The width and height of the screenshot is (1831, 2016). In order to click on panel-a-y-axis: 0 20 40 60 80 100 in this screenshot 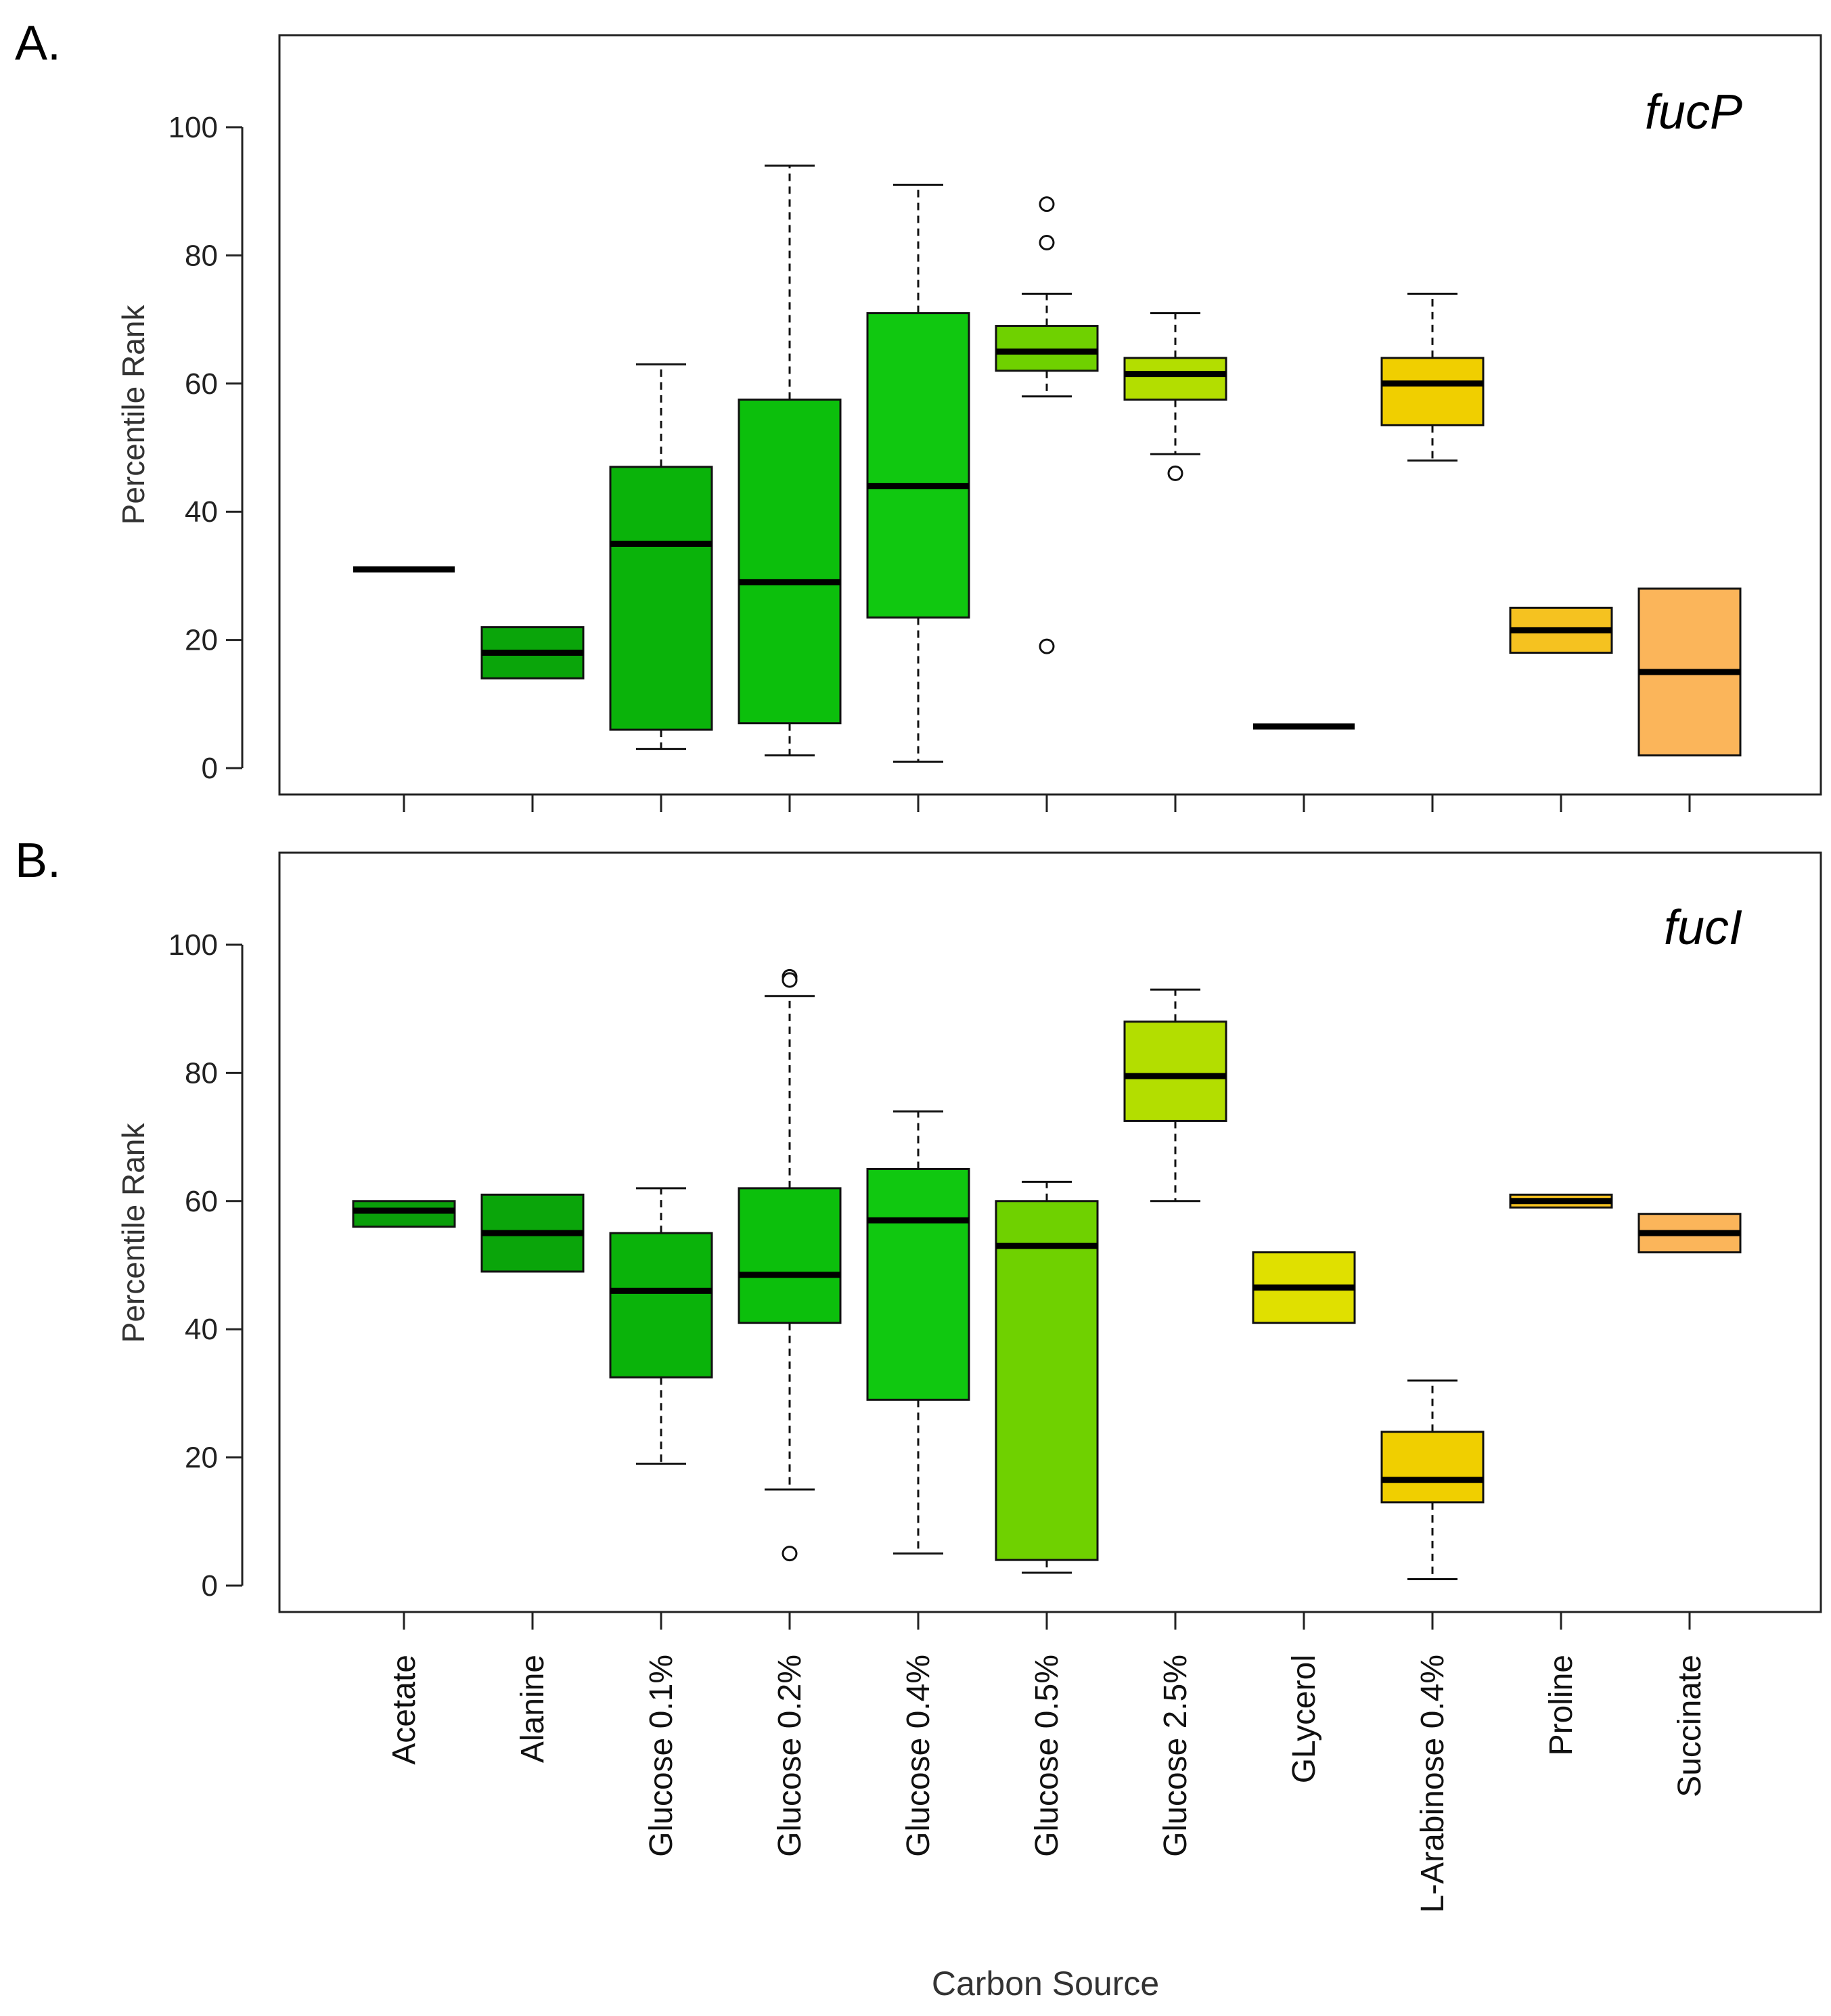, I will do `click(206, 448)`.